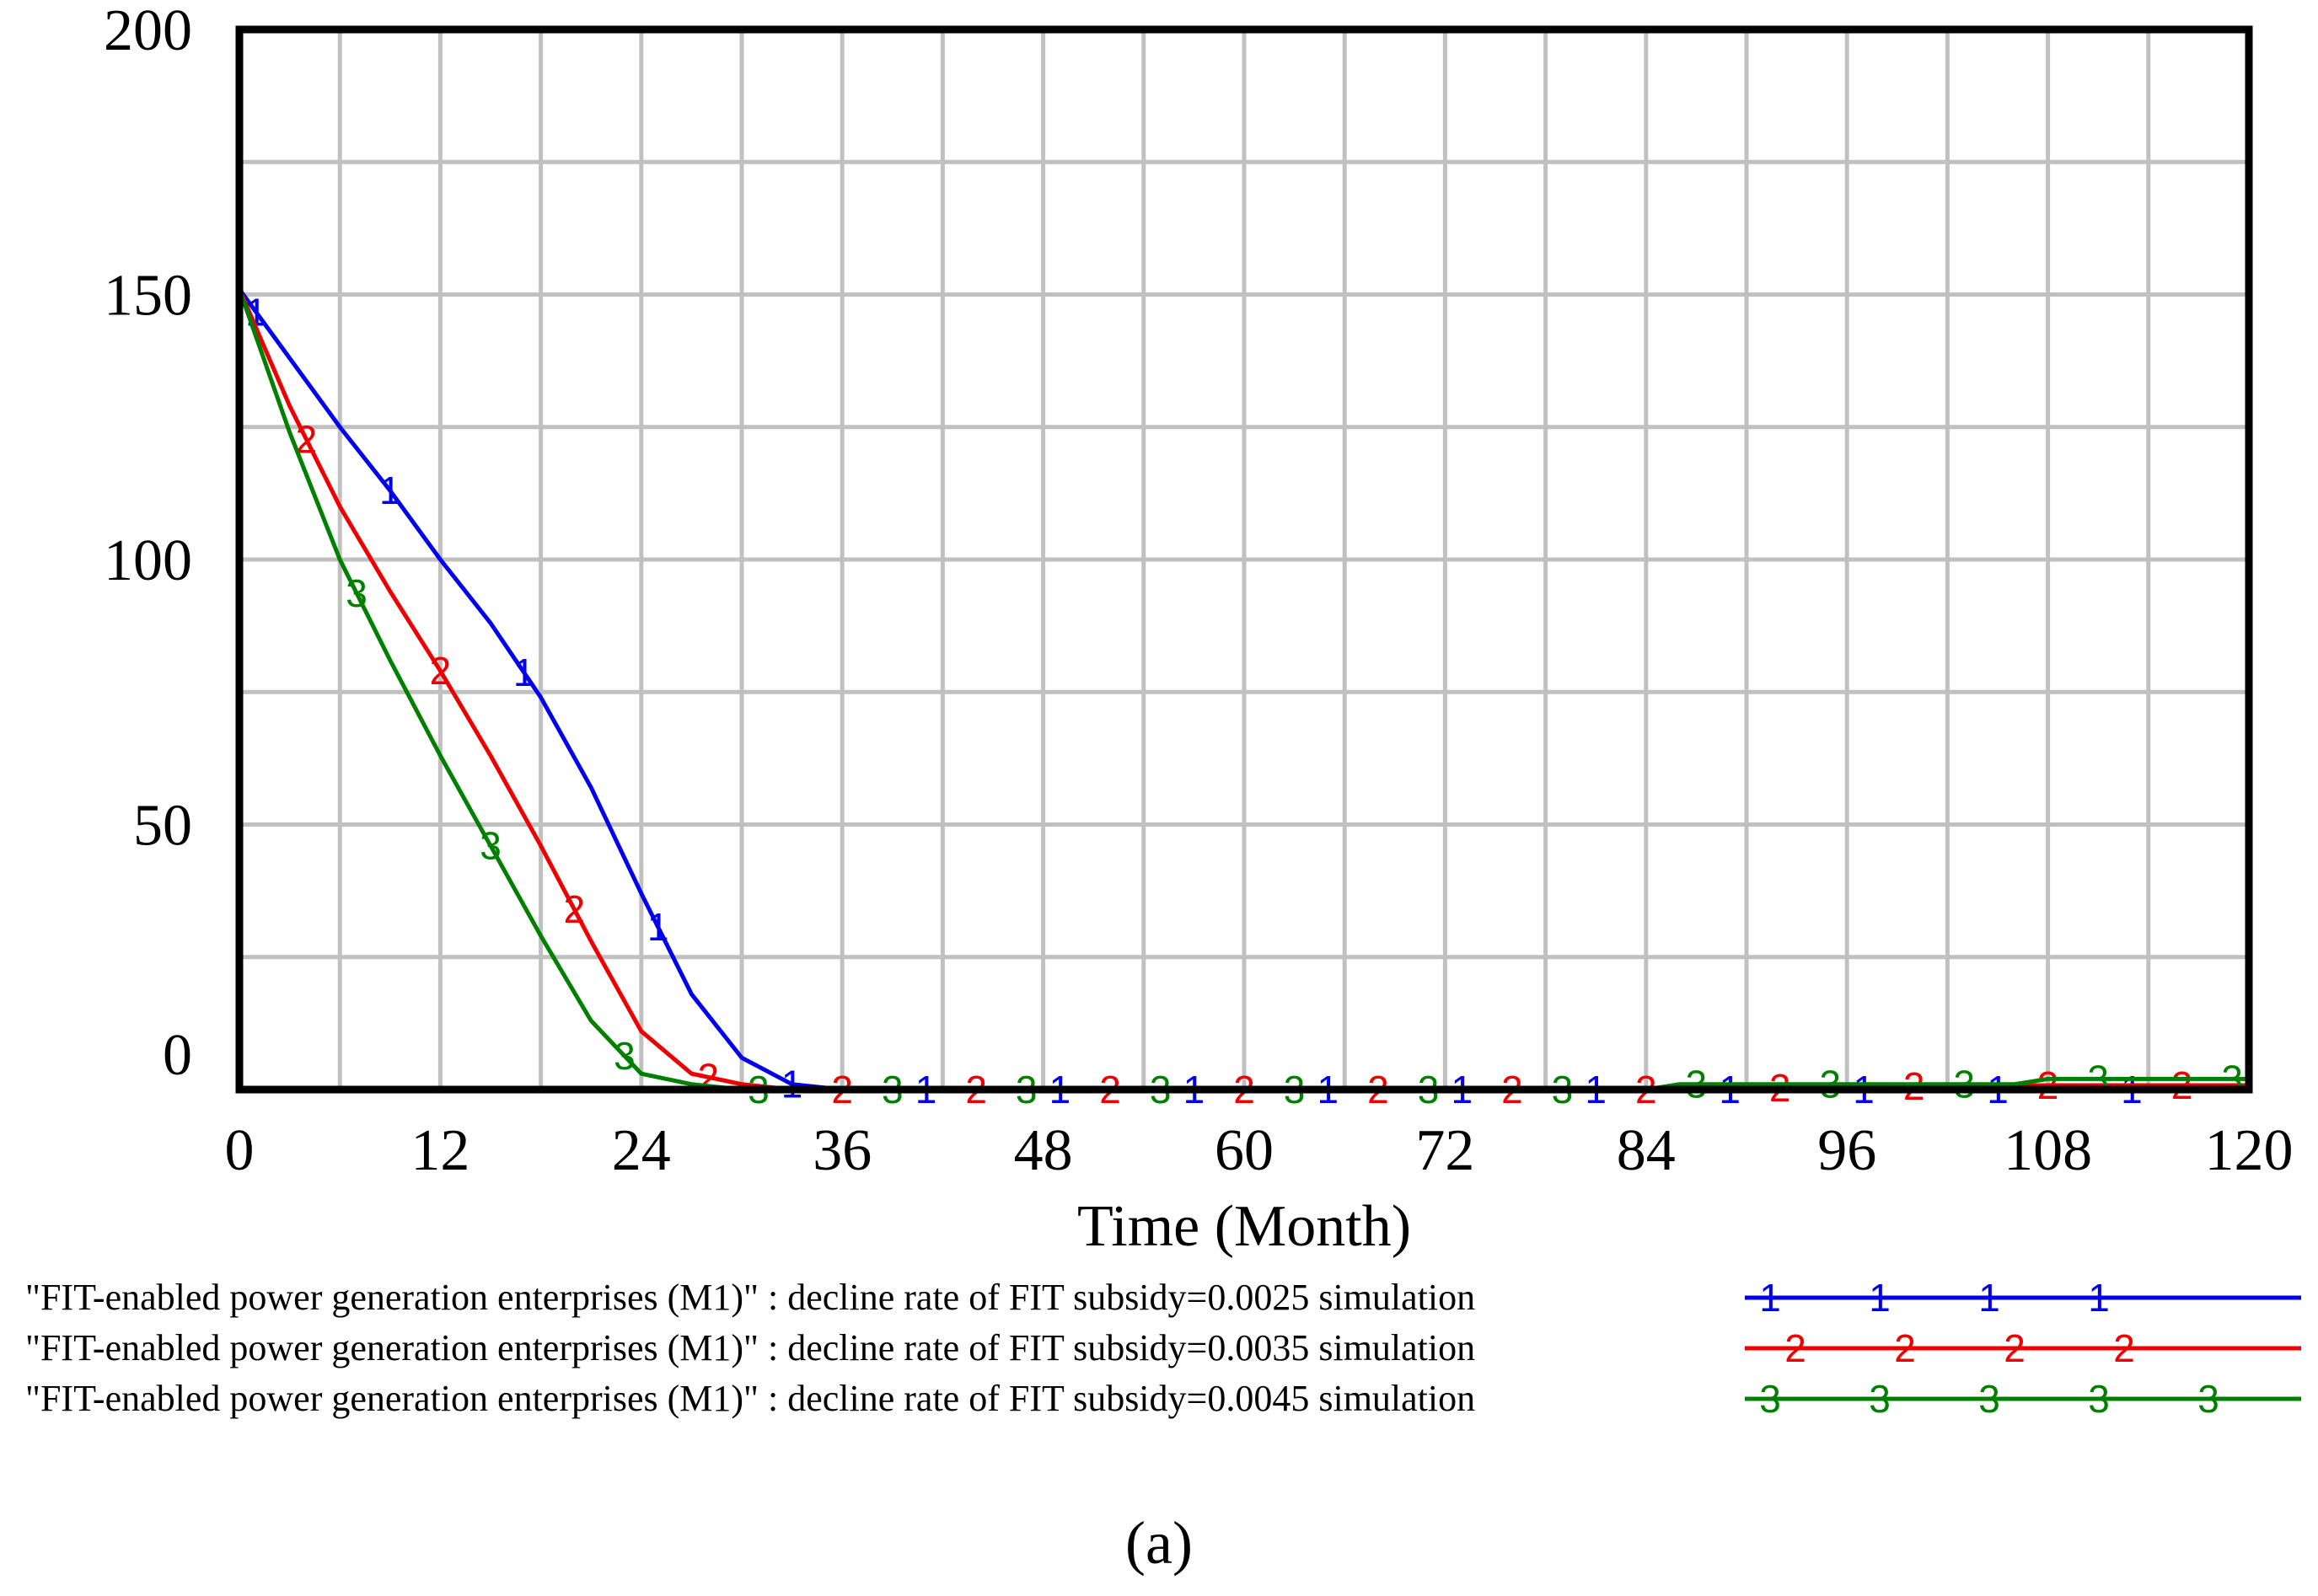 The image size is (2318, 1596). I want to click on x-tick-label: 72, so click(1444, 1151).